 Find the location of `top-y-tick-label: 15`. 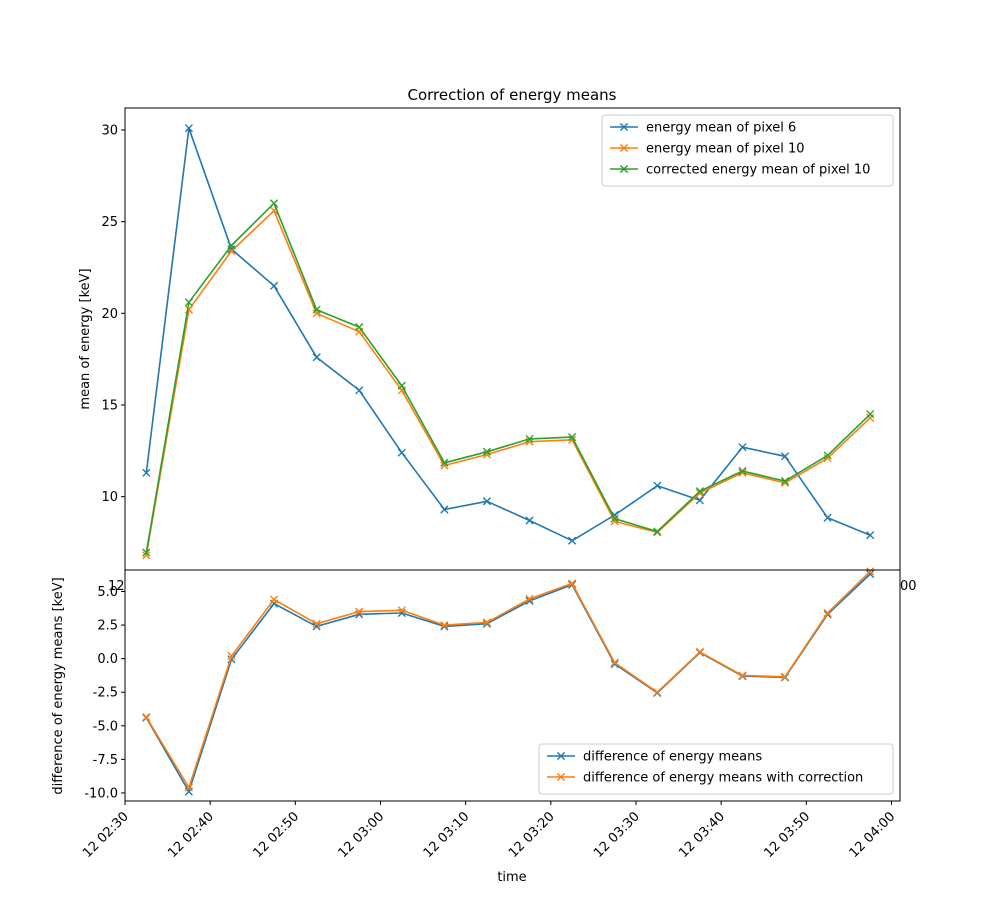

top-y-tick-label: 15 is located at coordinates (109, 406).